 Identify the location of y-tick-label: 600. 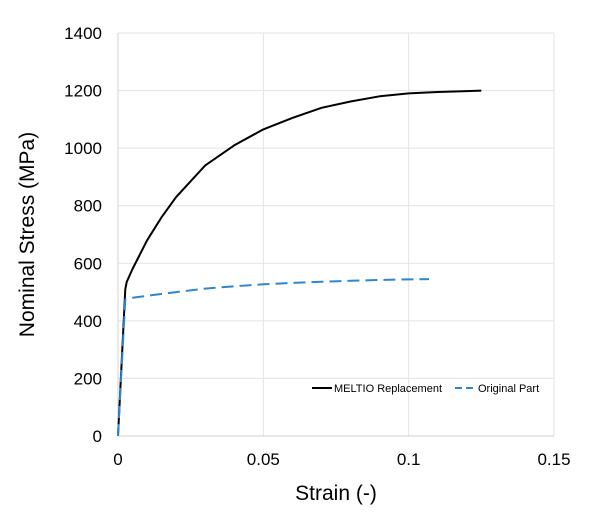
(88, 263).